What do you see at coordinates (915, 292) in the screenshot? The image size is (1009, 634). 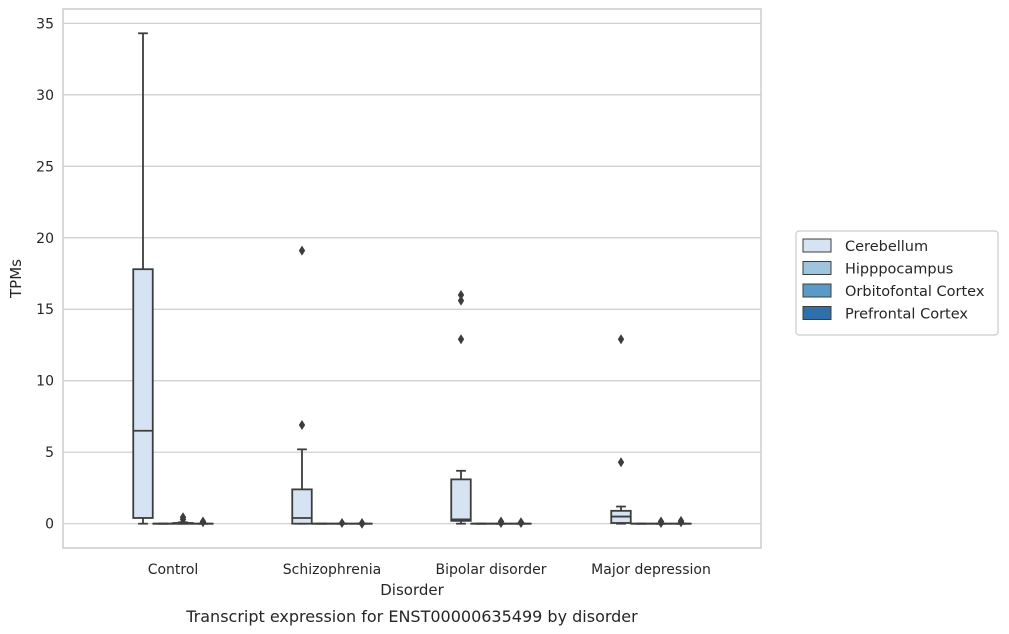 I see `legend-label: Orbitofontal Cortex` at bounding box center [915, 292].